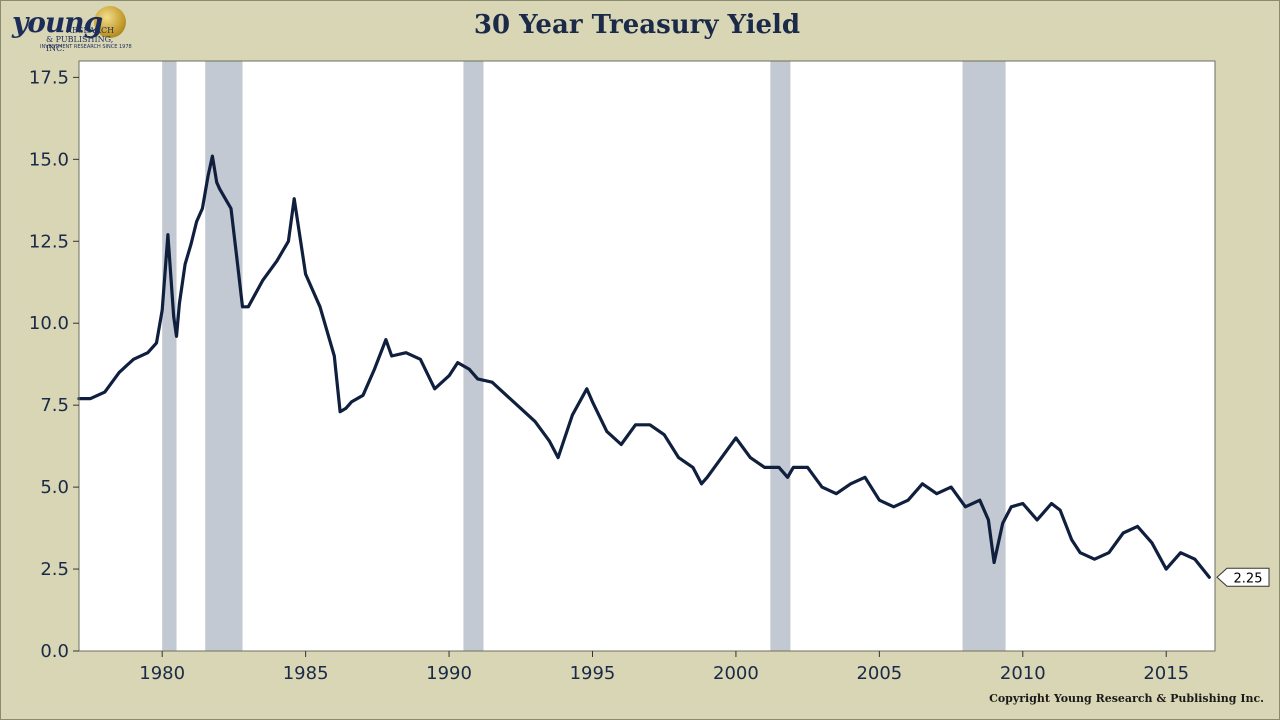  I want to click on x-tick-label: 2015, so click(1166, 673).